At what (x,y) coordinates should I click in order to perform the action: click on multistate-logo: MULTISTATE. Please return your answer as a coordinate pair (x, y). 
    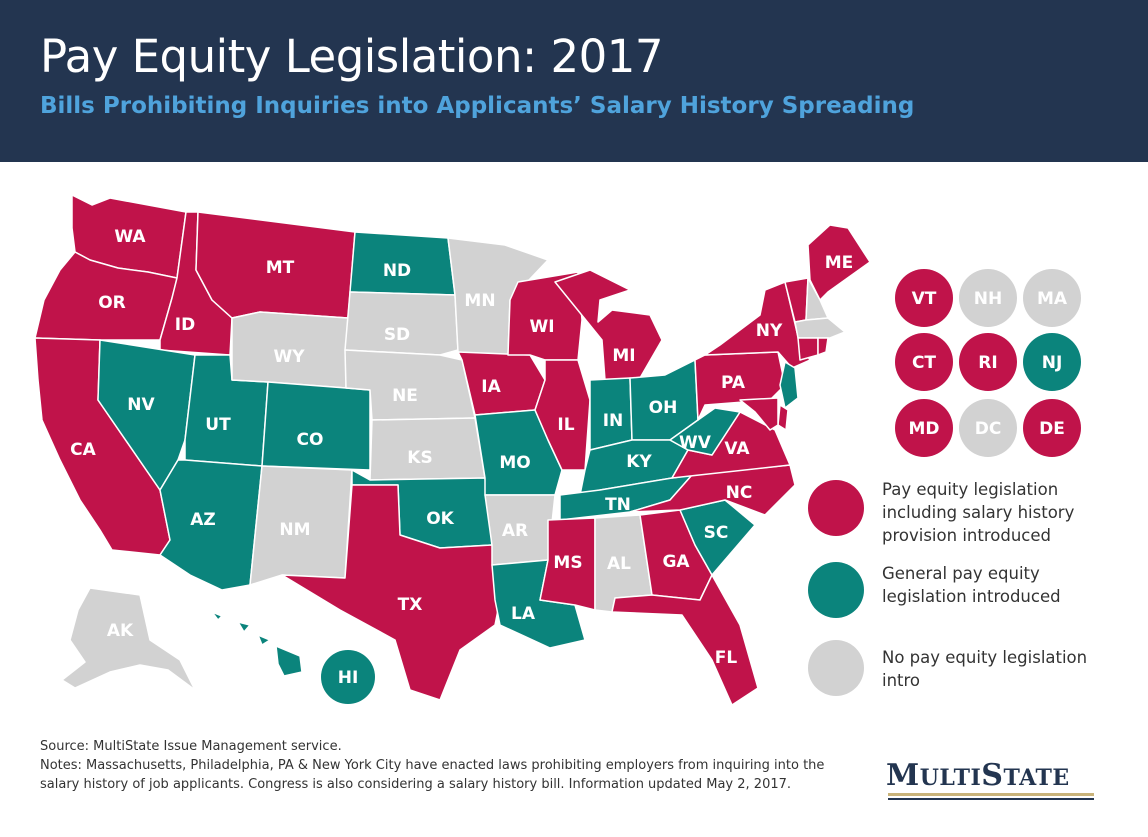
    Looking at the image, I should click on (991, 783).